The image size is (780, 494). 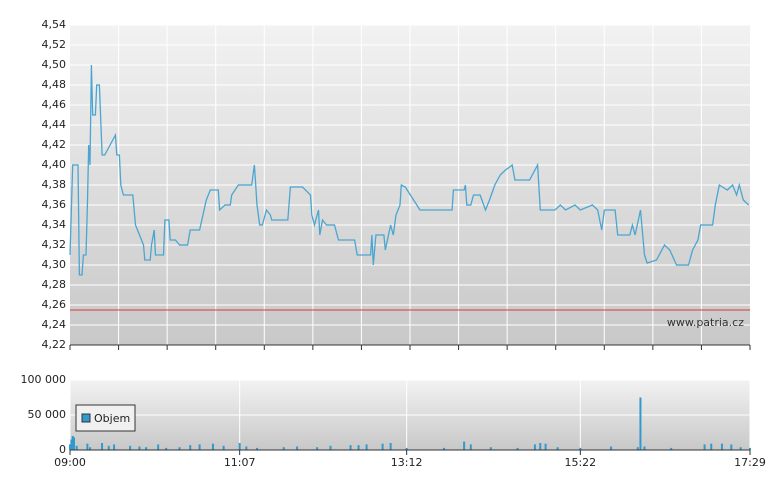 I want to click on y-tick-label: 4,22, so click(x=54, y=344).